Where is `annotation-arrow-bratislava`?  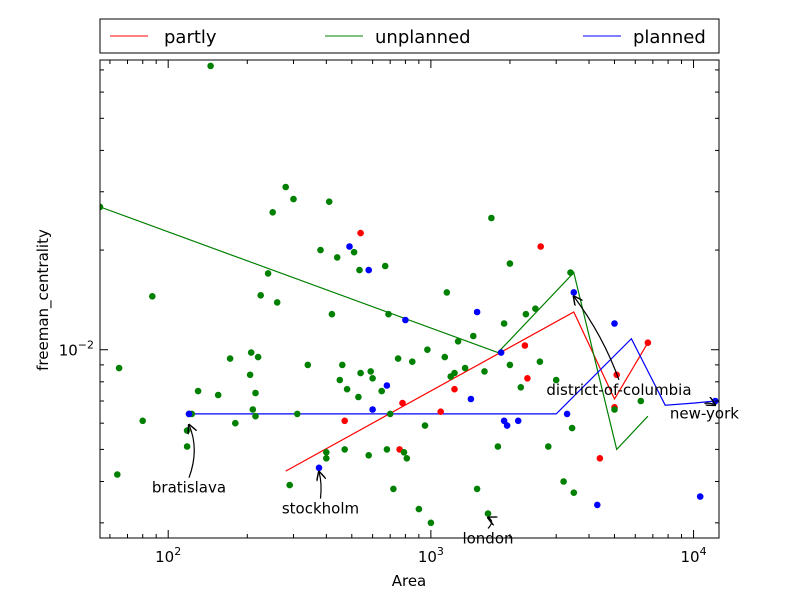
annotation-arrow-bratislava is located at coordinates (191, 451).